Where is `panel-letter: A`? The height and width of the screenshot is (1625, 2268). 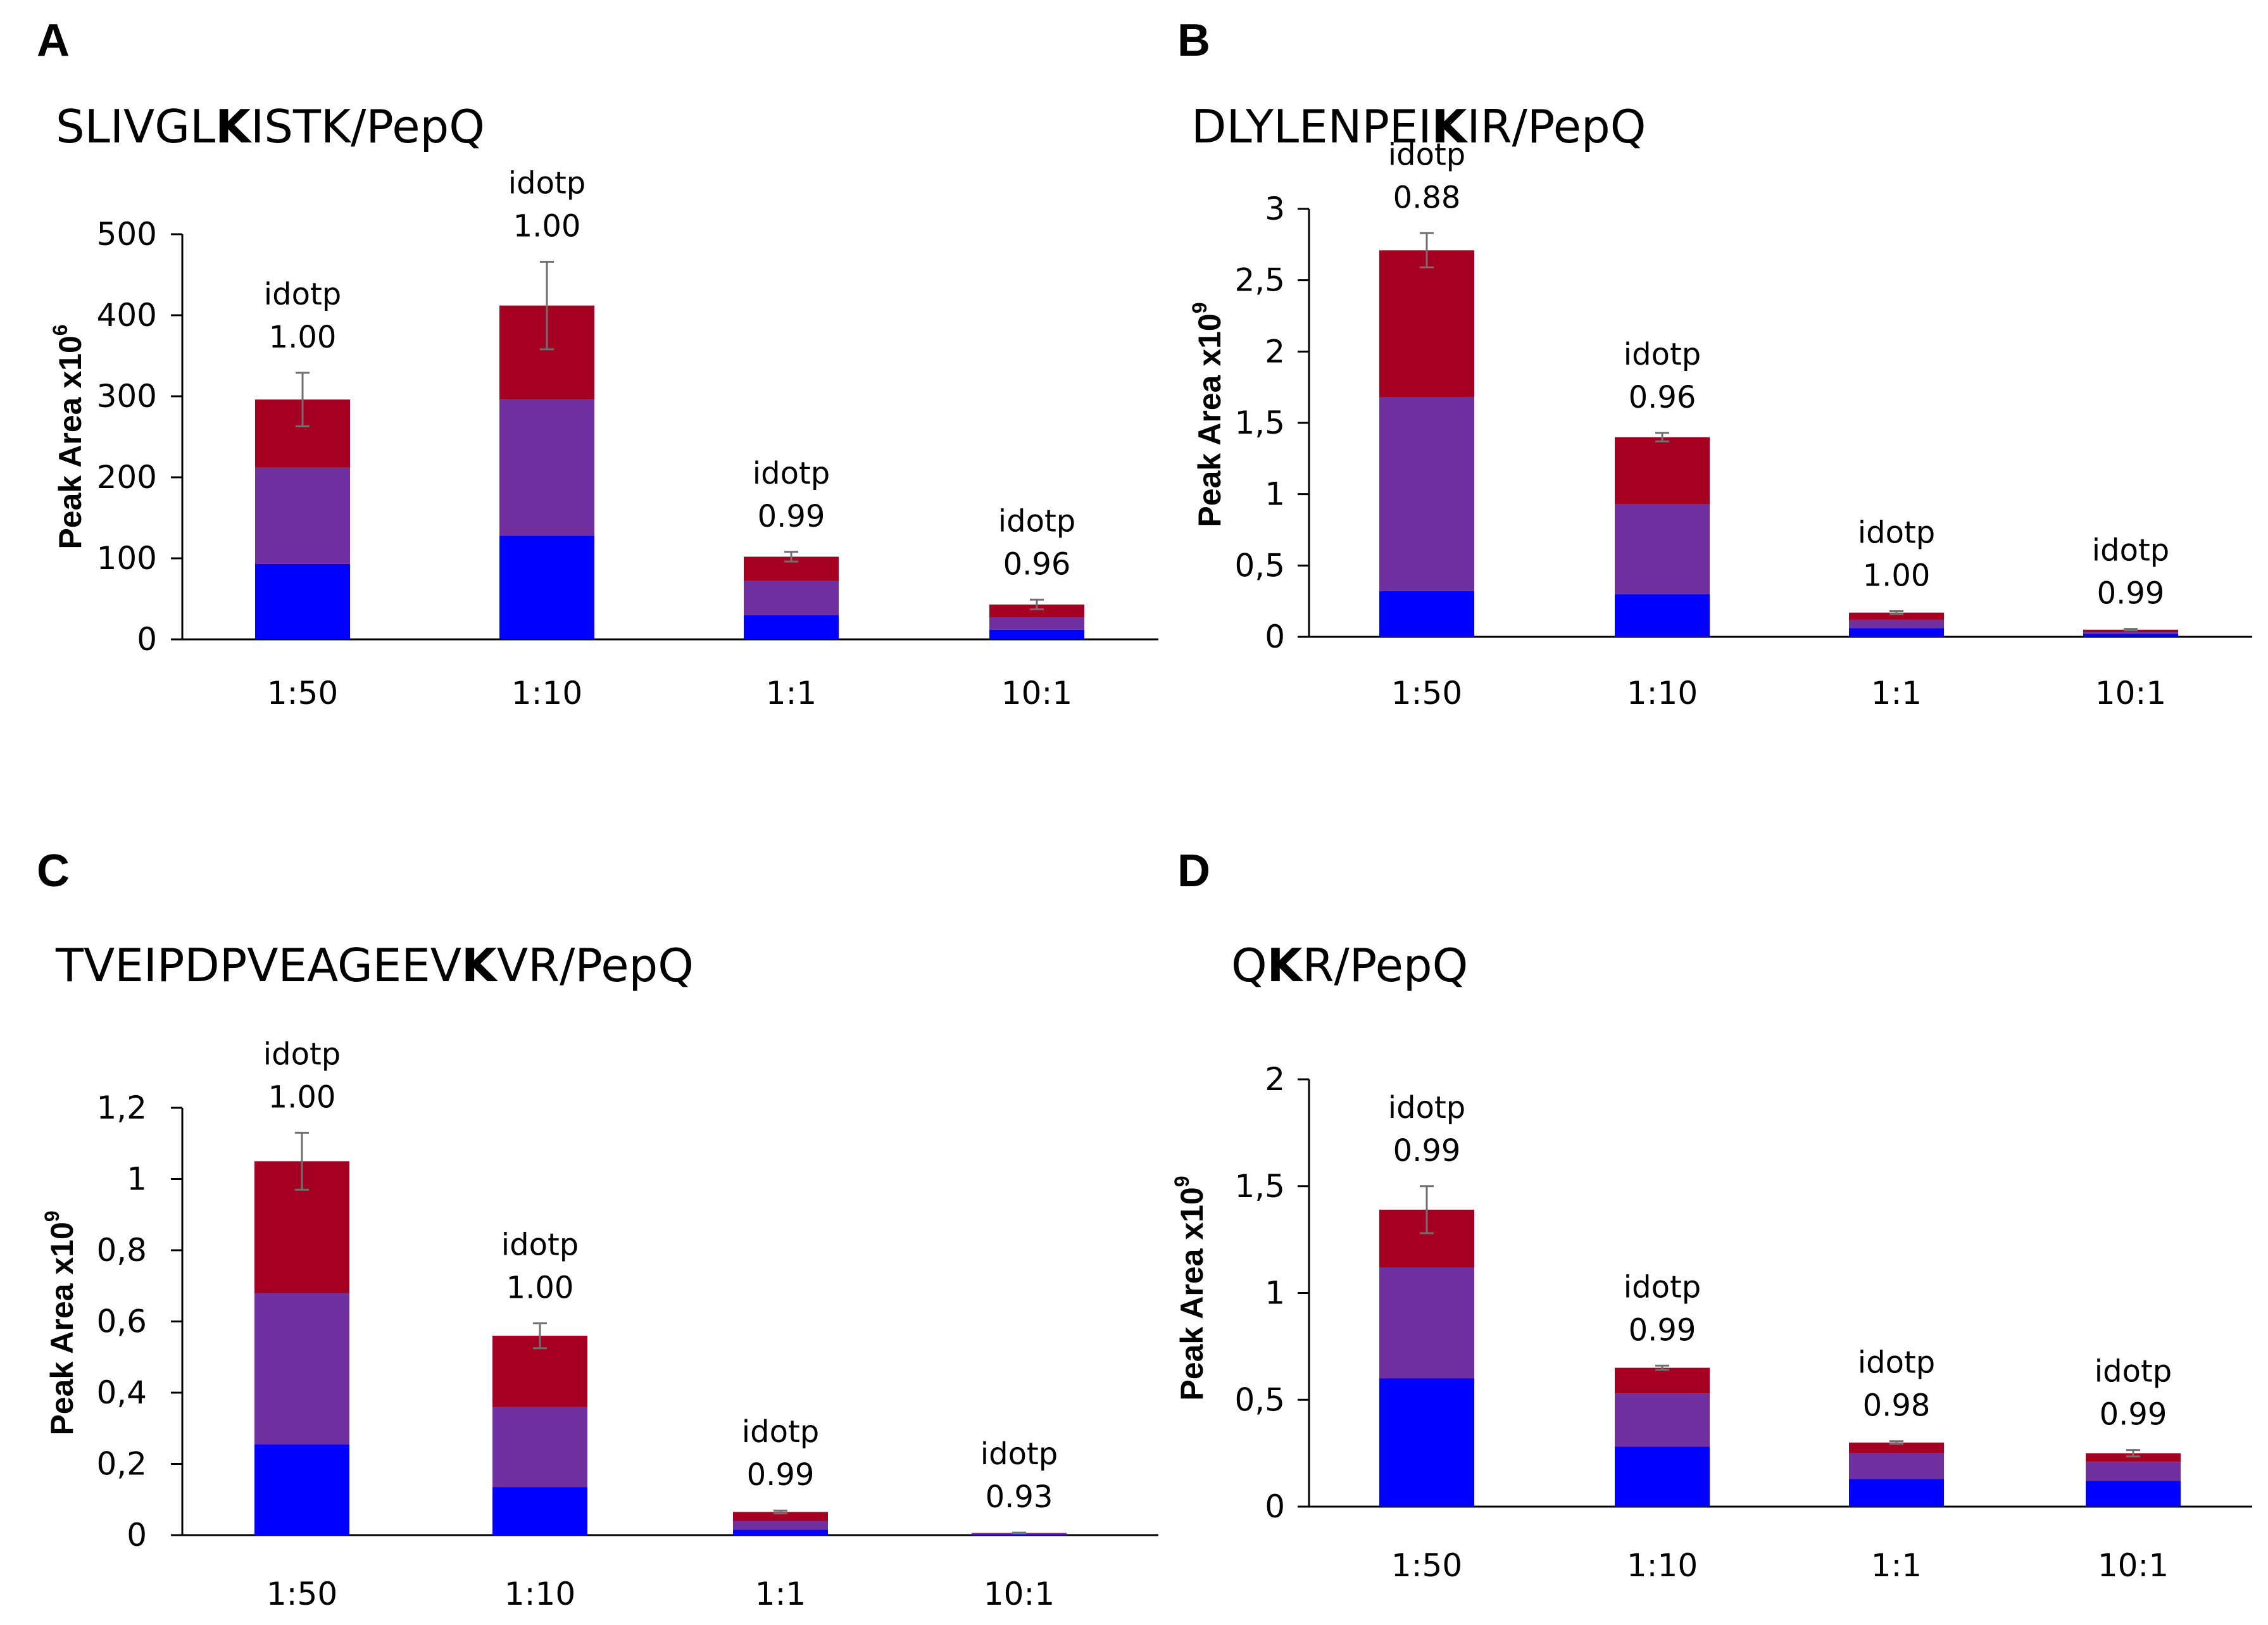
panel-letter: A is located at coordinates (54, 40).